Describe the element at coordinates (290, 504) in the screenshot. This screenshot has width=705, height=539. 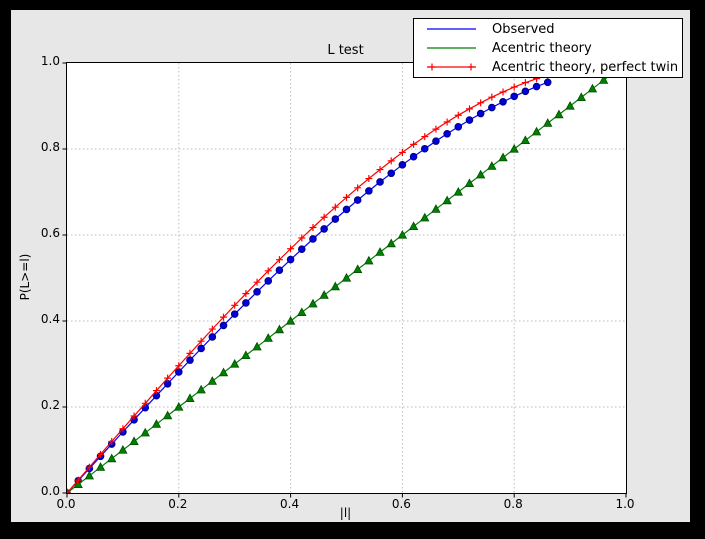
I see `x-tick-label: 0.4` at that location.